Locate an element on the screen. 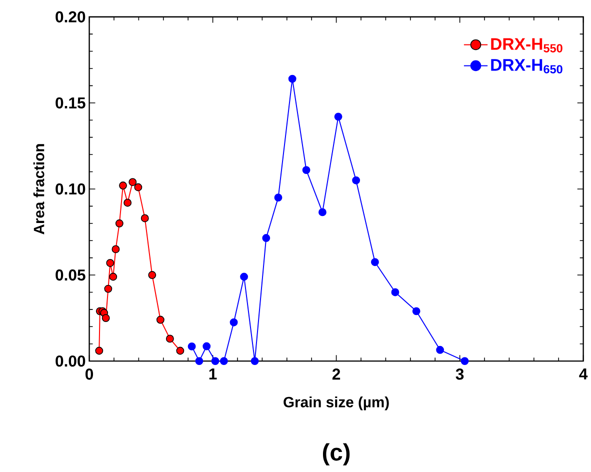 Image resolution: width=591 pixels, height=472 pixels. x-tick-label: 3 is located at coordinates (460, 374).